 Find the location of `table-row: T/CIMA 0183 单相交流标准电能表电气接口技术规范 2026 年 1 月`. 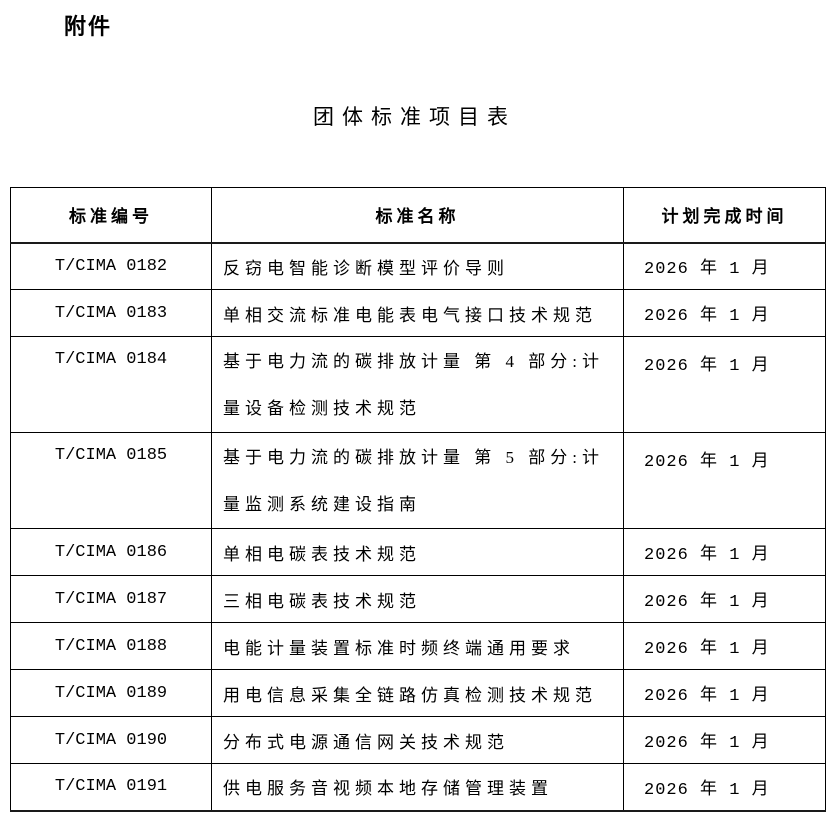

table-row: T/CIMA 0183 单相交流标准电能表电气接口技术规范 2026 年 1 月 is located at coordinates (418, 313).